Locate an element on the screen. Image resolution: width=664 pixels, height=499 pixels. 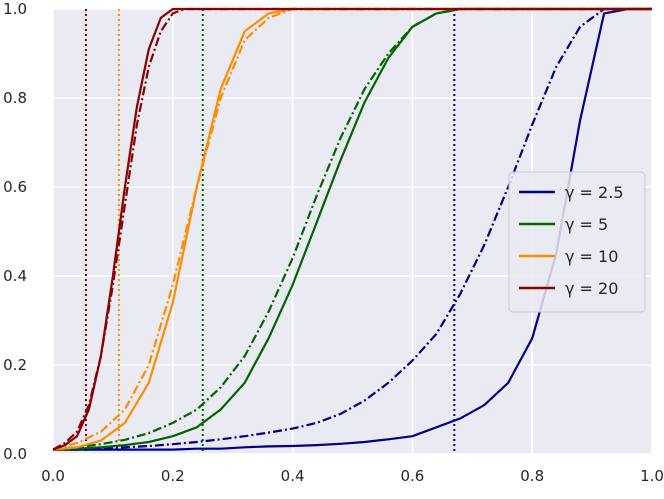
x-tick-label: 1.0 is located at coordinates (652, 476).